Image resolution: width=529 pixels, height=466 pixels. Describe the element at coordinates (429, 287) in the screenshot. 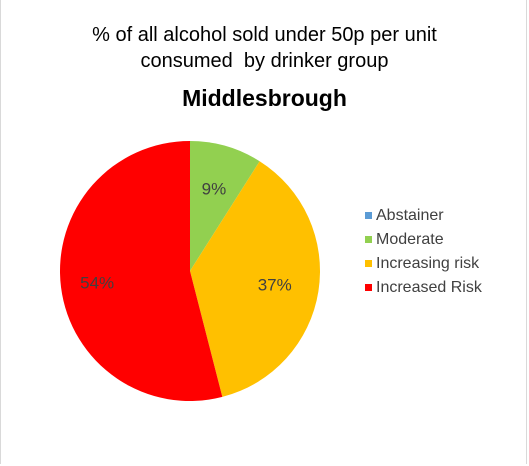

I see `legend-label-increased-risk: Increased Risk` at that location.